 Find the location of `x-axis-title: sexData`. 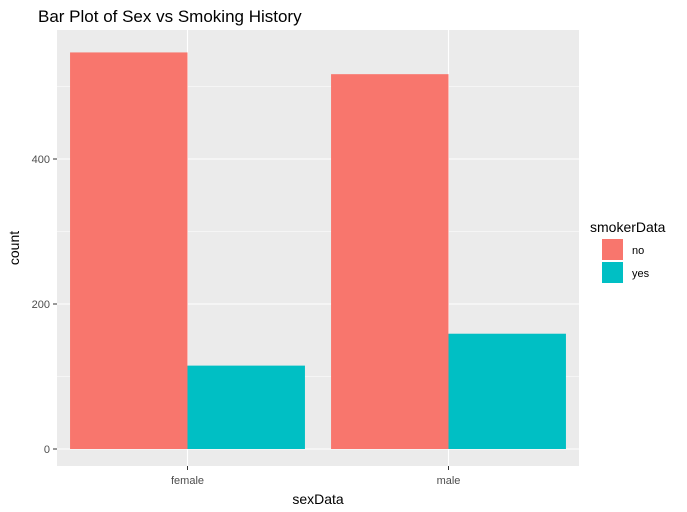

x-axis-title: sexData is located at coordinates (318, 499).